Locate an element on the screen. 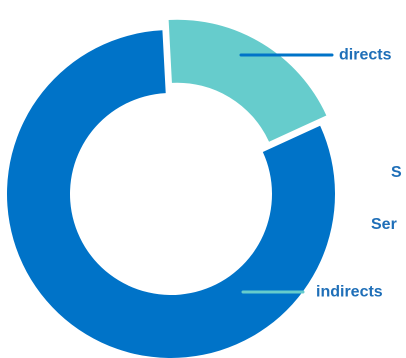 Image resolution: width=406 pixels, height=358 pixels. side-text-2: Ser is located at coordinates (384, 224).